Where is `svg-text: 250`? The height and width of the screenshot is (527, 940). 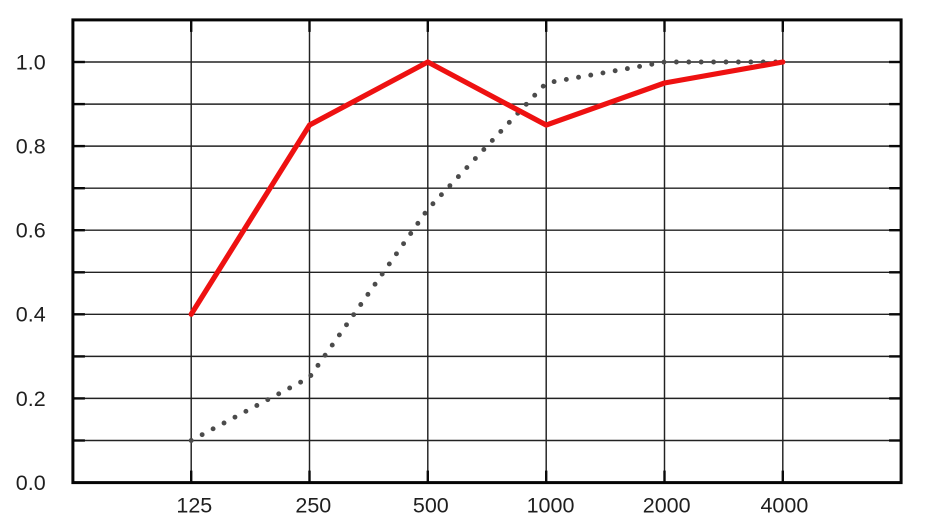 svg-text: 250 is located at coordinates (313, 506).